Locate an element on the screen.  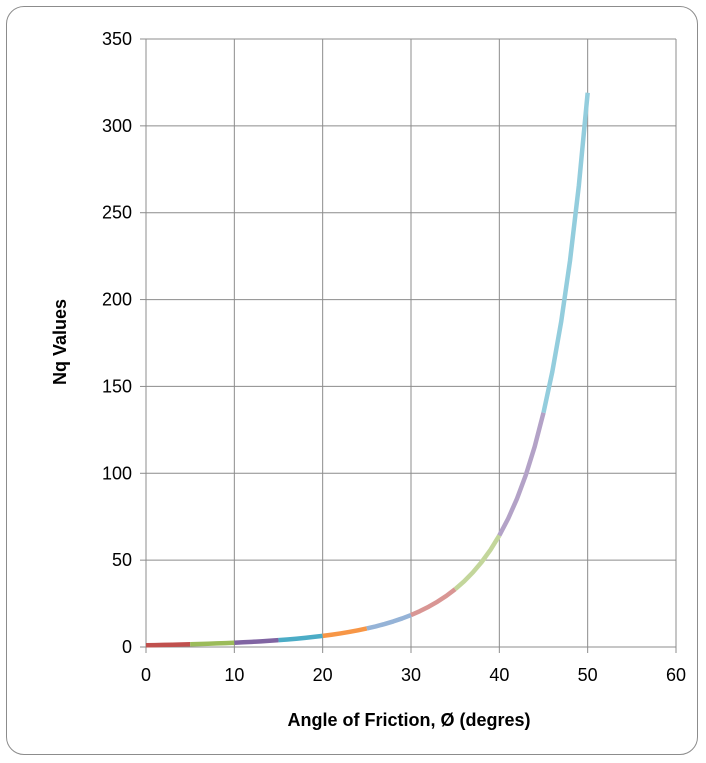
x-tick-label: 40 is located at coordinates (499, 675).